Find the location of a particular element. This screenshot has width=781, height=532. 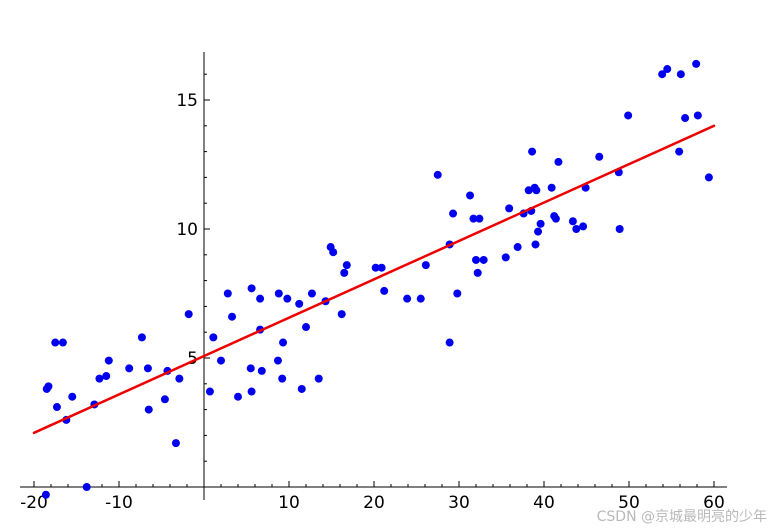

x-tick-label: -10 is located at coordinates (119, 503).